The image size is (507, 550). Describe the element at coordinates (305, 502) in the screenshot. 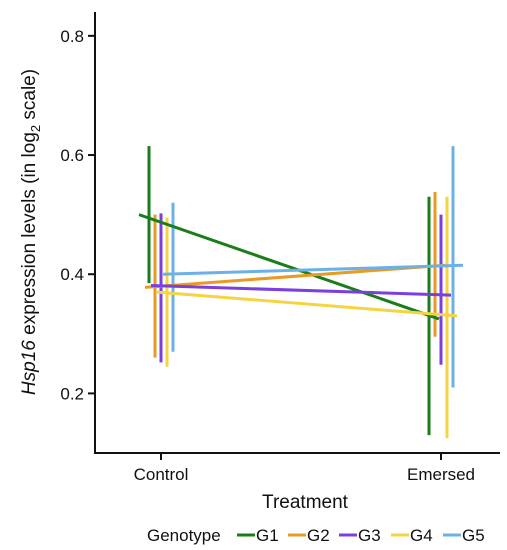

I see `x-axis-title: Treatment` at that location.